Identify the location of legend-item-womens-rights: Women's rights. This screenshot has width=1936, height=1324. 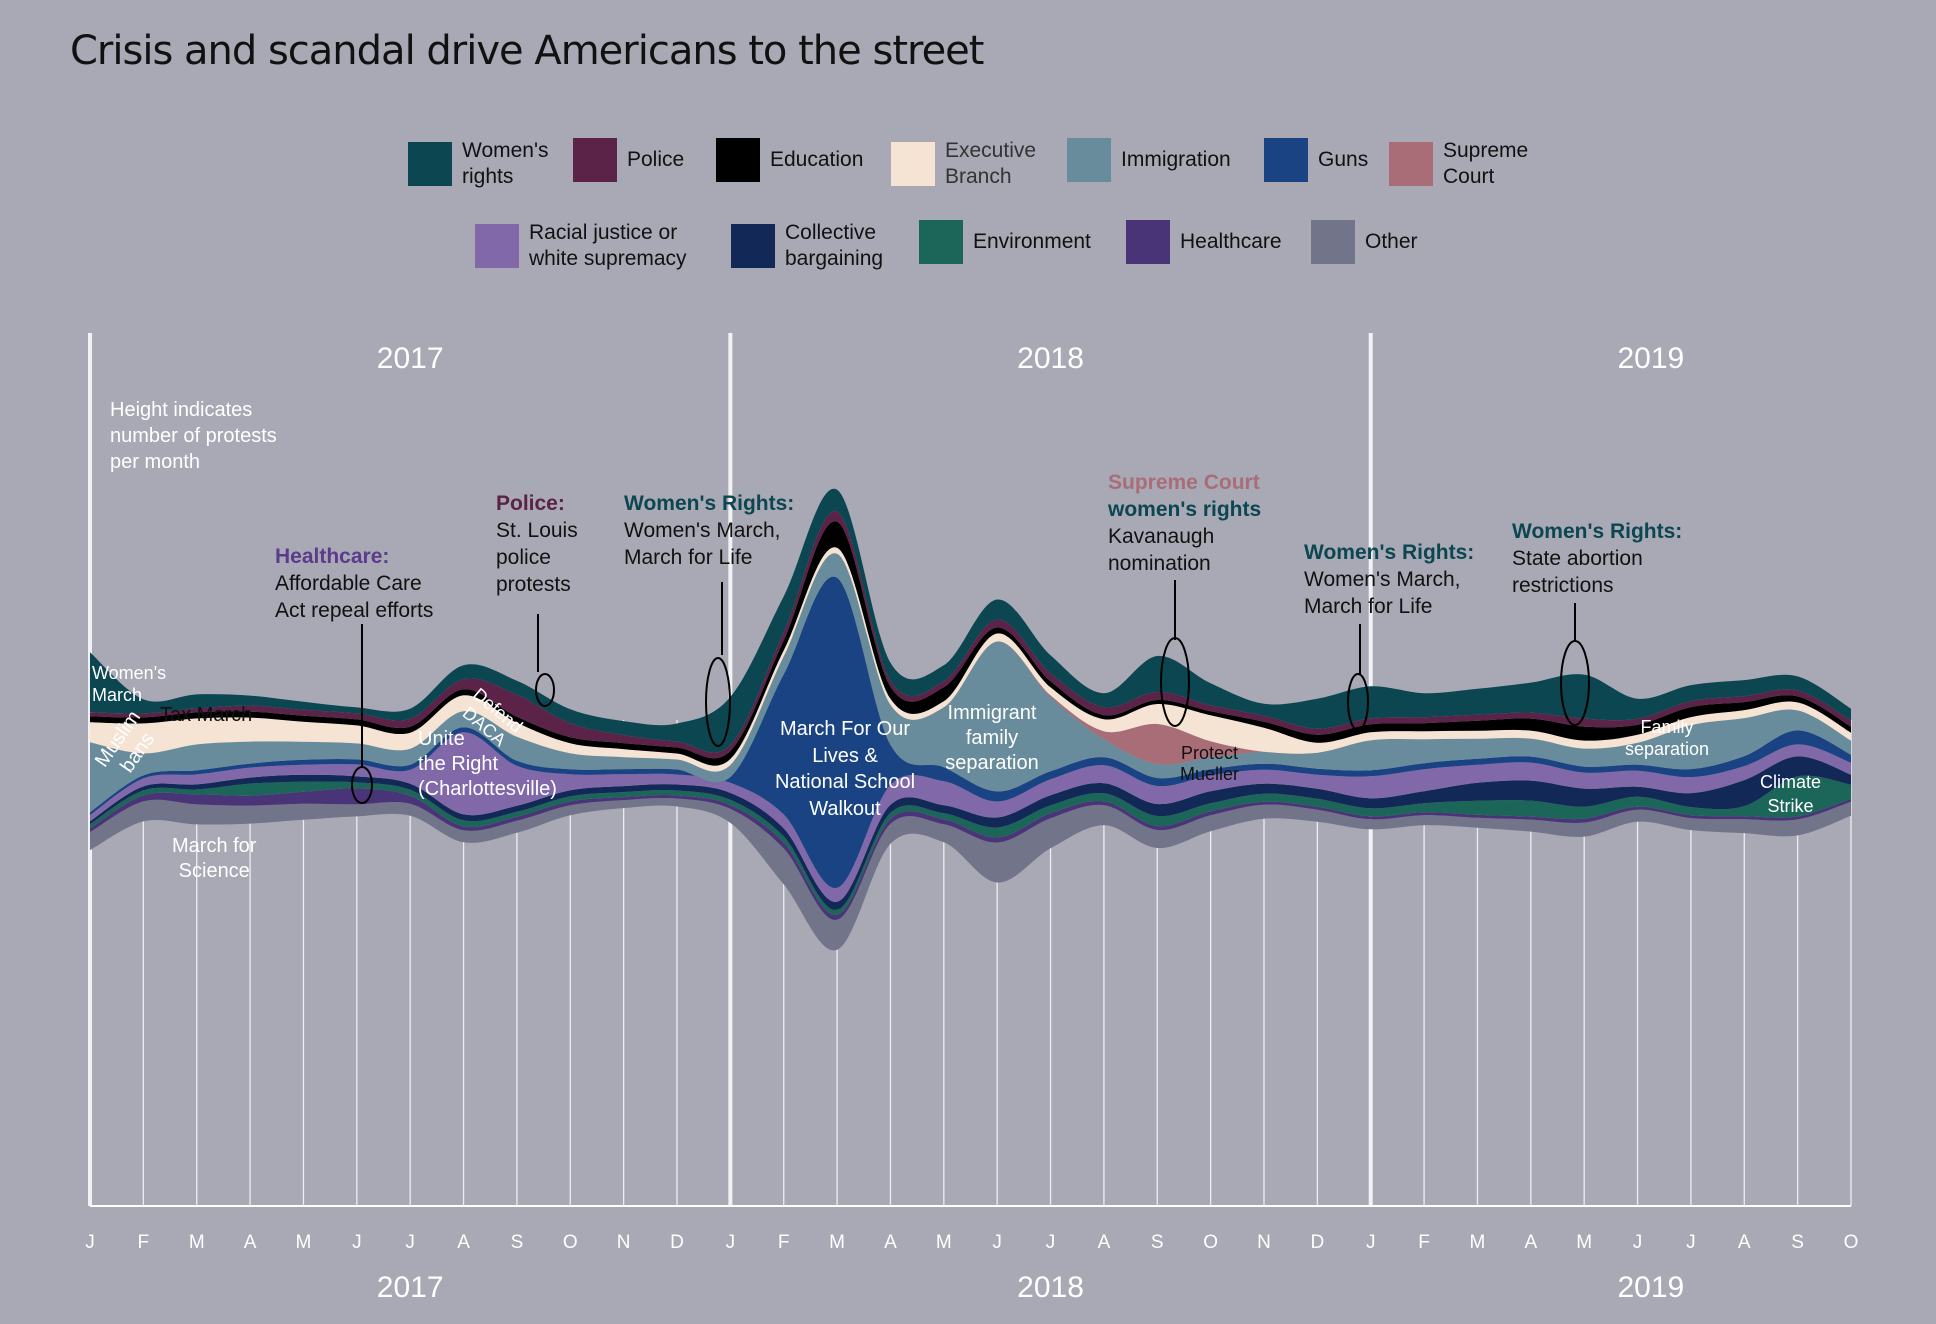
(478, 164).